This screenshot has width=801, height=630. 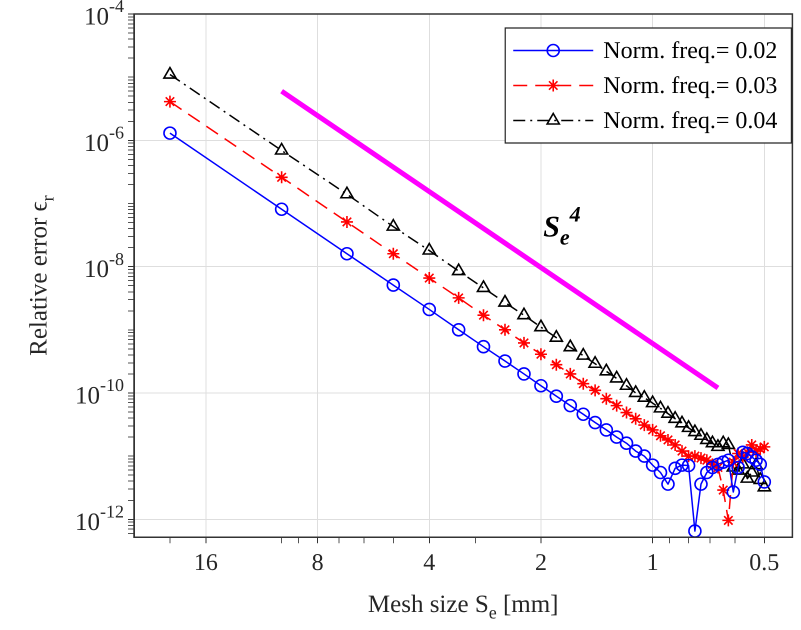 What do you see at coordinates (206, 563) in the screenshot?
I see `x-tick-label: 16` at bounding box center [206, 563].